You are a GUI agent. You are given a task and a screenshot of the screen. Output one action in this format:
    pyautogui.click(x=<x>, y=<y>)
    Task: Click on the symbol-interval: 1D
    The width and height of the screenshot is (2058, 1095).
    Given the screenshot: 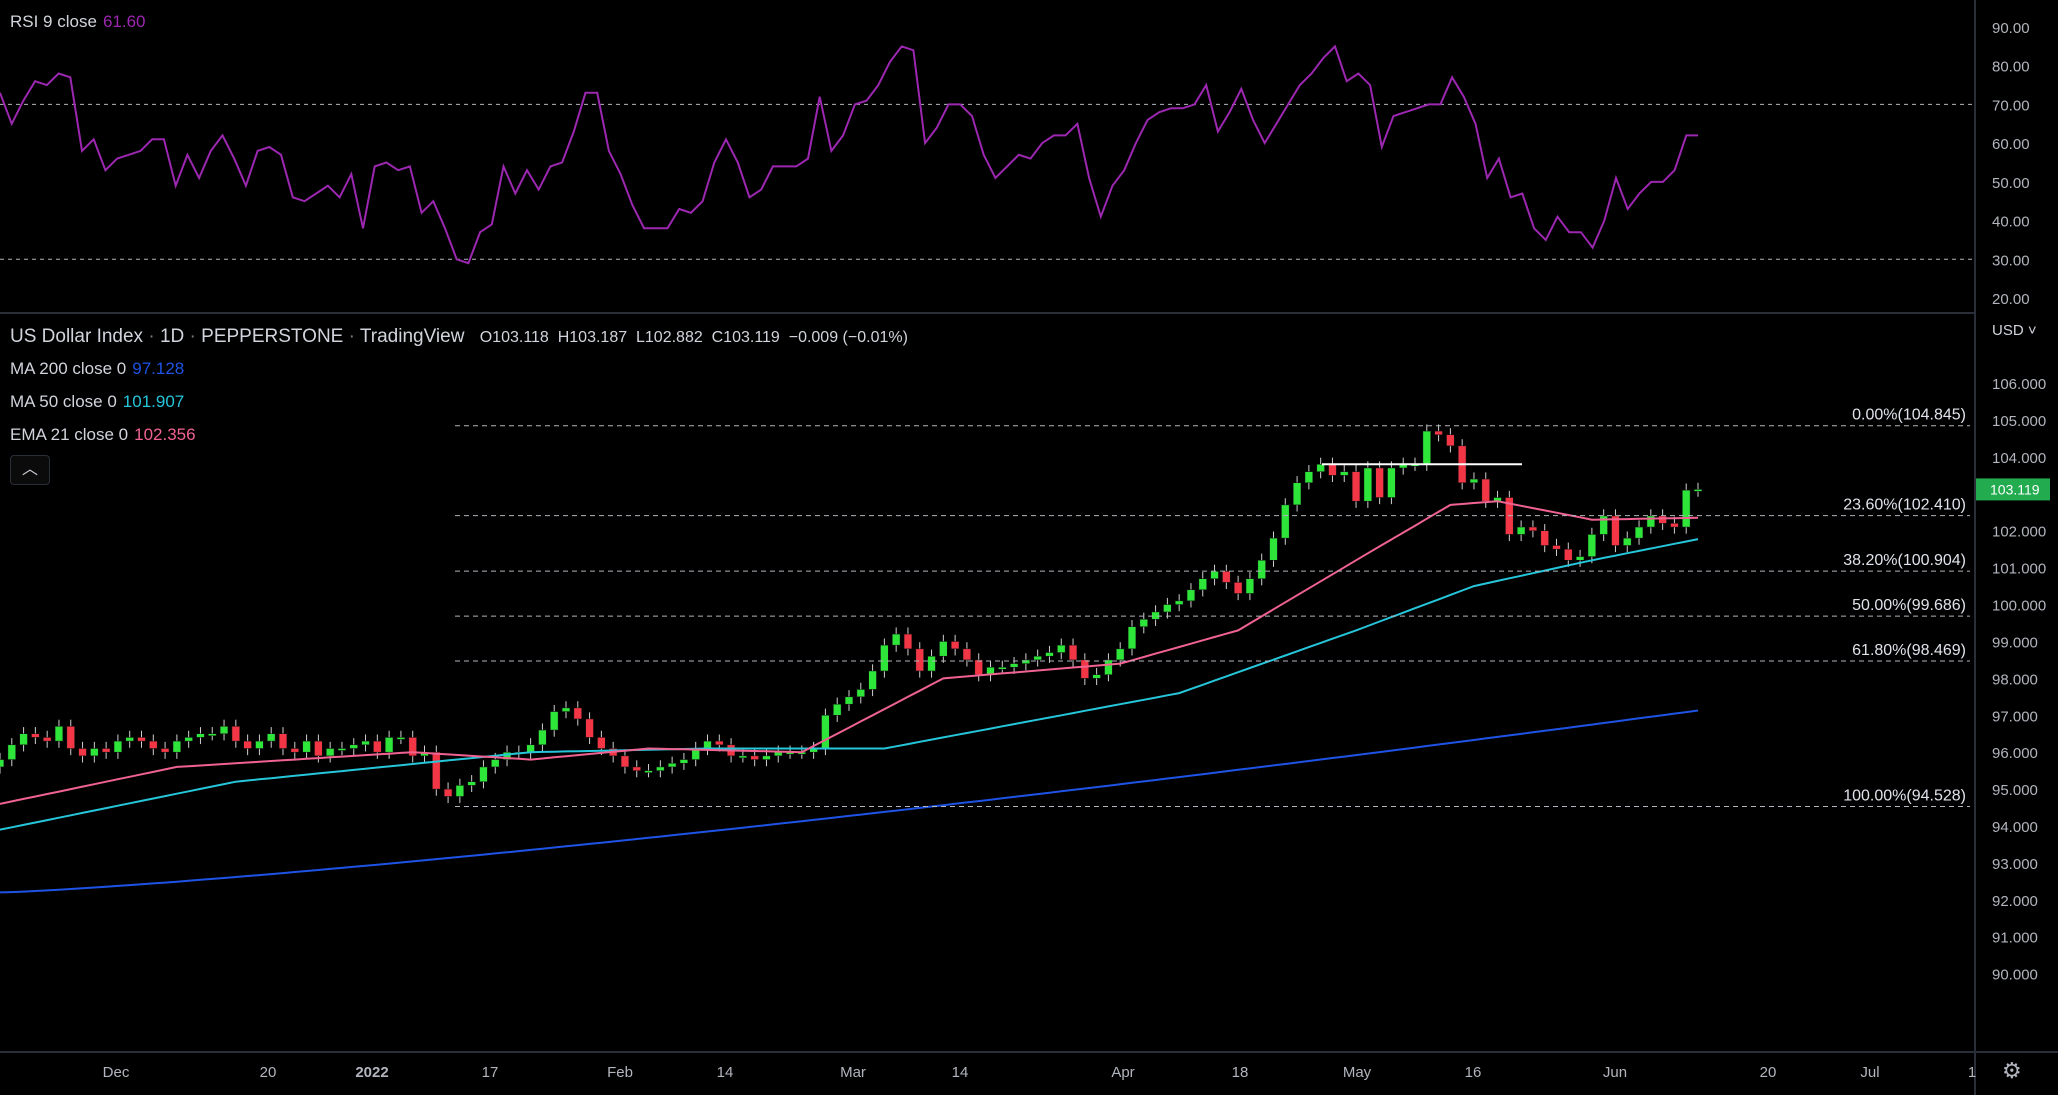 What is the action you would take?
    pyautogui.click(x=172, y=336)
    